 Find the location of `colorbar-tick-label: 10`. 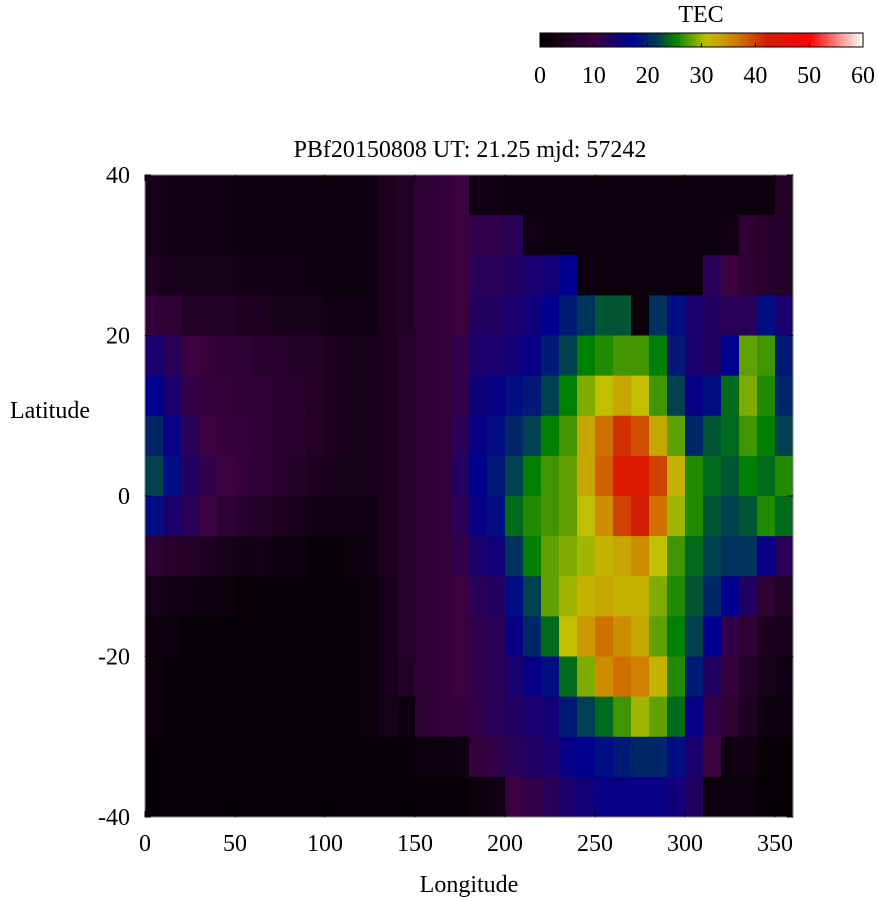

colorbar-tick-label: 10 is located at coordinates (594, 76).